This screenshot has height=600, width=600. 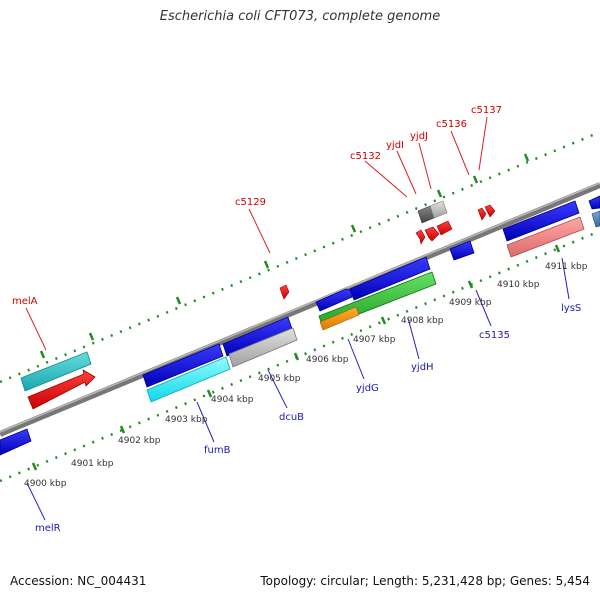 What do you see at coordinates (25, 301) in the screenshot?
I see `gene-label-melA: melA` at bounding box center [25, 301].